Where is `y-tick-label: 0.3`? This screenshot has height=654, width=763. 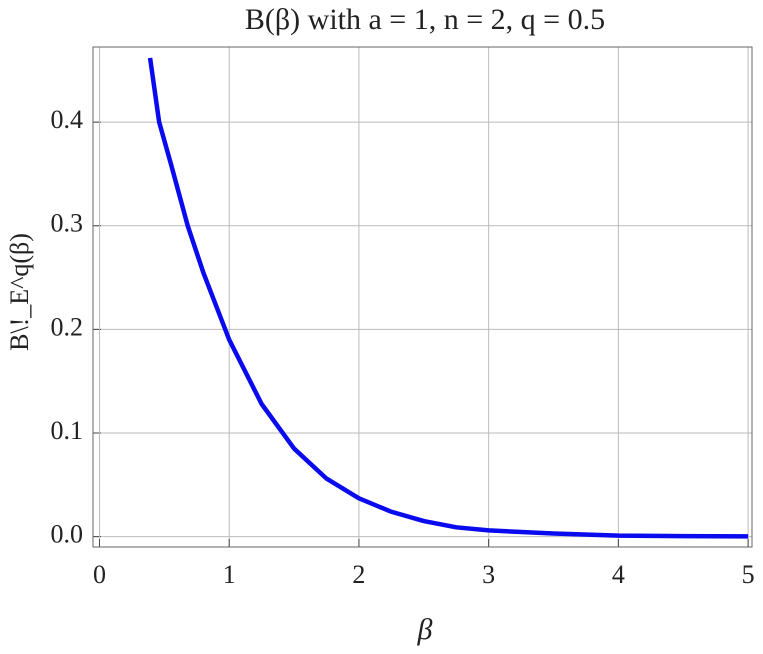
y-tick-label: 0.3 is located at coordinates (67, 223).